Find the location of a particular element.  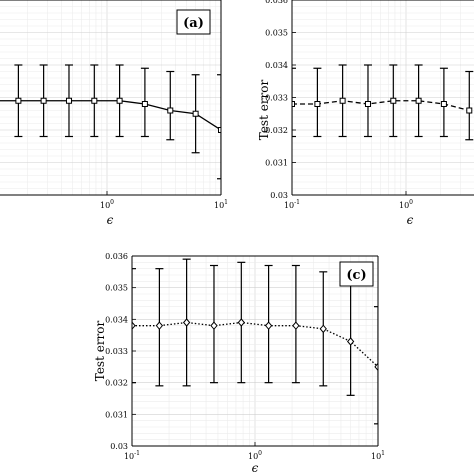

panel-label-box: (a) is located at coordinates (193, 22).